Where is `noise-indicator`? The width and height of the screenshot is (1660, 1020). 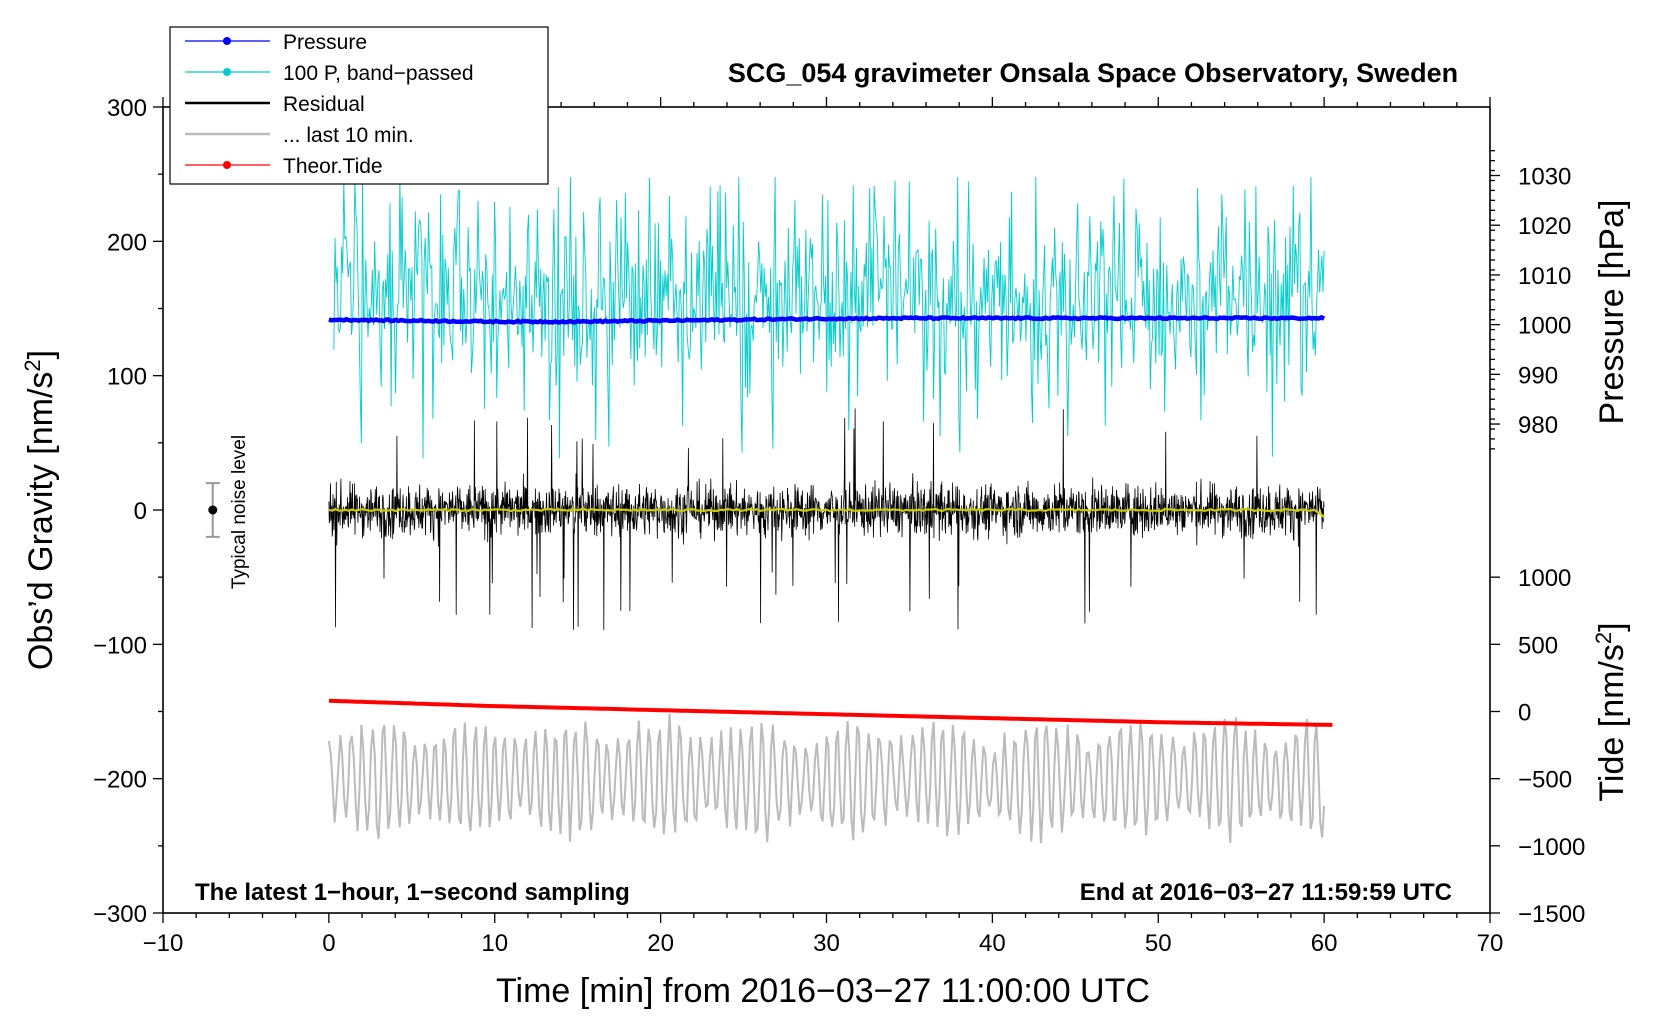 noise-indicator is located at coordinates (212, 510).